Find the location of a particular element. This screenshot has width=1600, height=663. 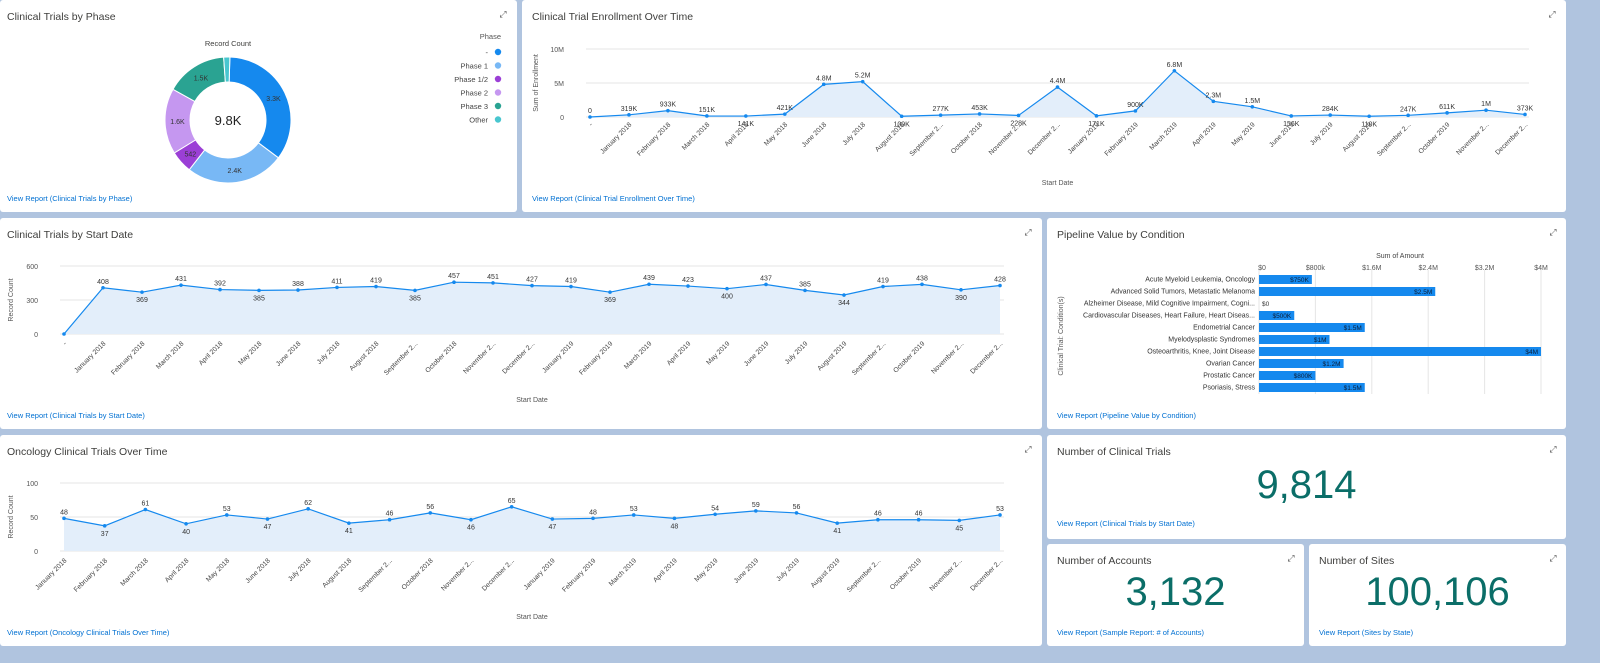

data-label: 437 is located at coordinates (766, 278).